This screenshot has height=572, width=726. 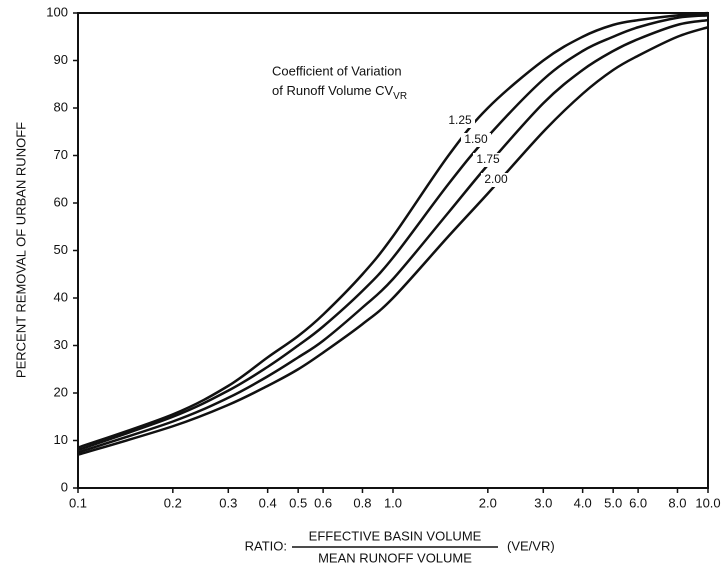 What do you see at coordinates (61, 154) in the screenshot?
I see `y-tick-label: 70` at bounding box center [61, 154].